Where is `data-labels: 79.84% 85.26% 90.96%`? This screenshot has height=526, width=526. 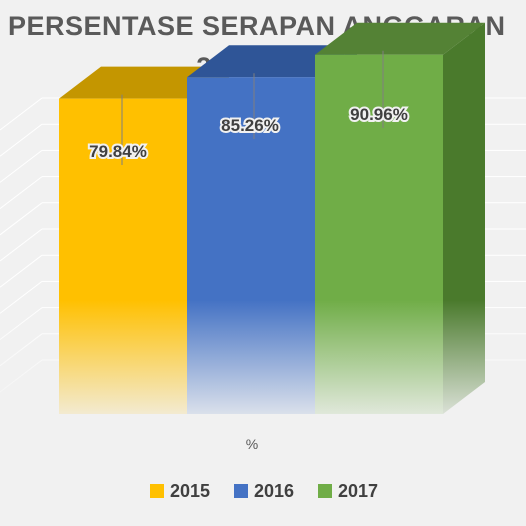
data-labels: 79.84% 85.26% 90.96% is located at coordinates (248, 107).